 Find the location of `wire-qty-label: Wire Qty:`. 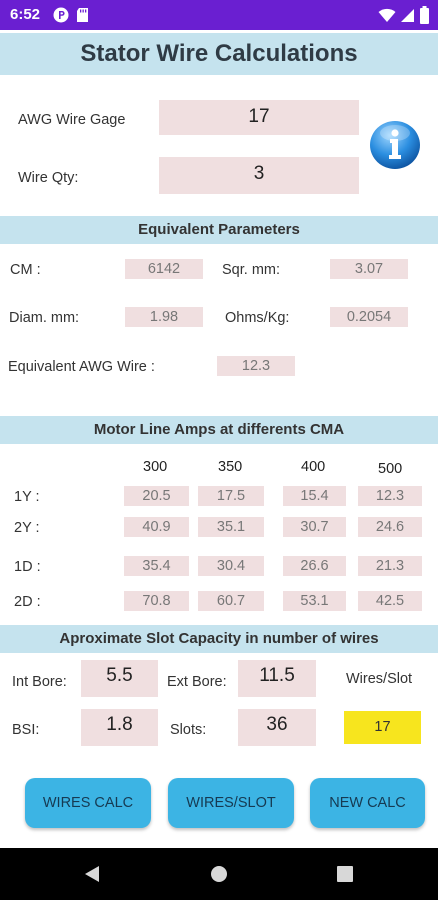

wire-qty-label: Wire Qty: is located at coordinates (48, 178).